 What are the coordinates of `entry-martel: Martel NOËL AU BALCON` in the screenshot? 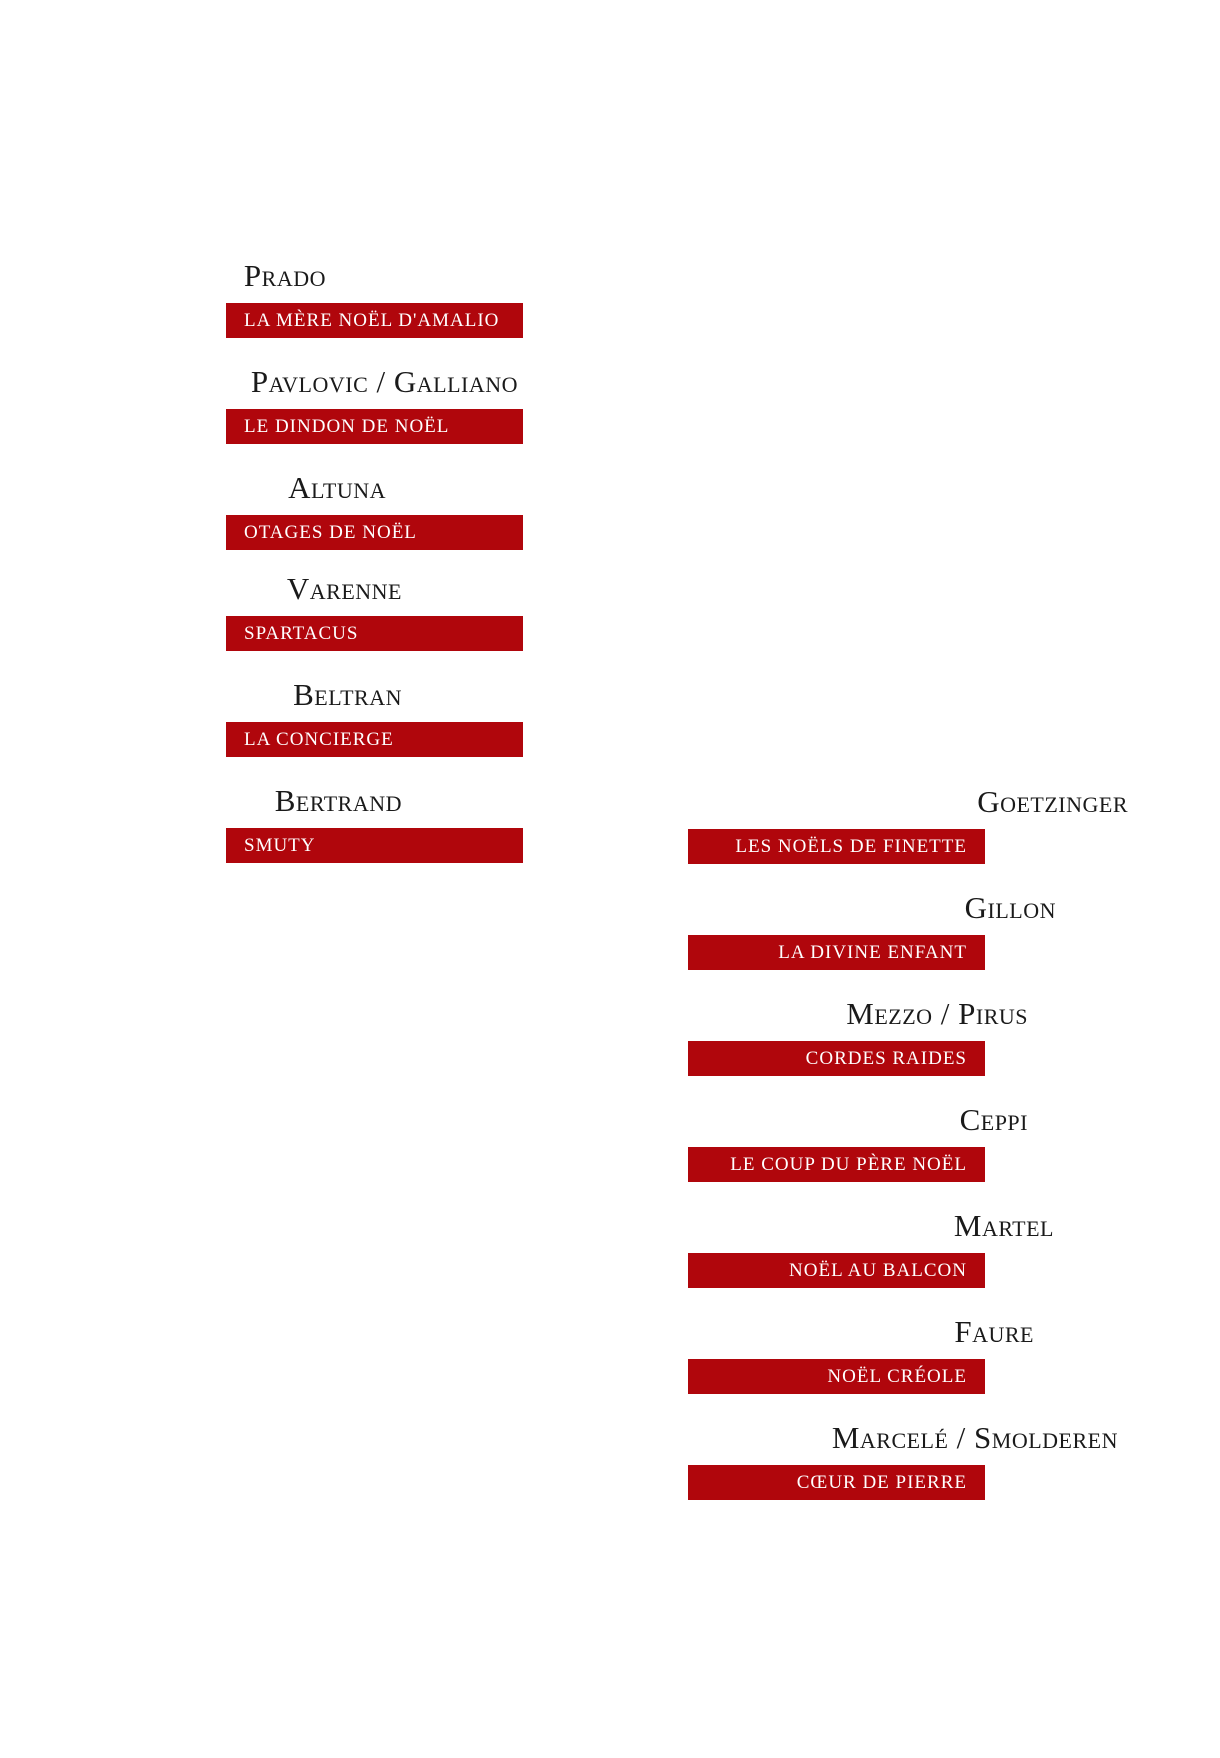 It's located at (908, 1261).